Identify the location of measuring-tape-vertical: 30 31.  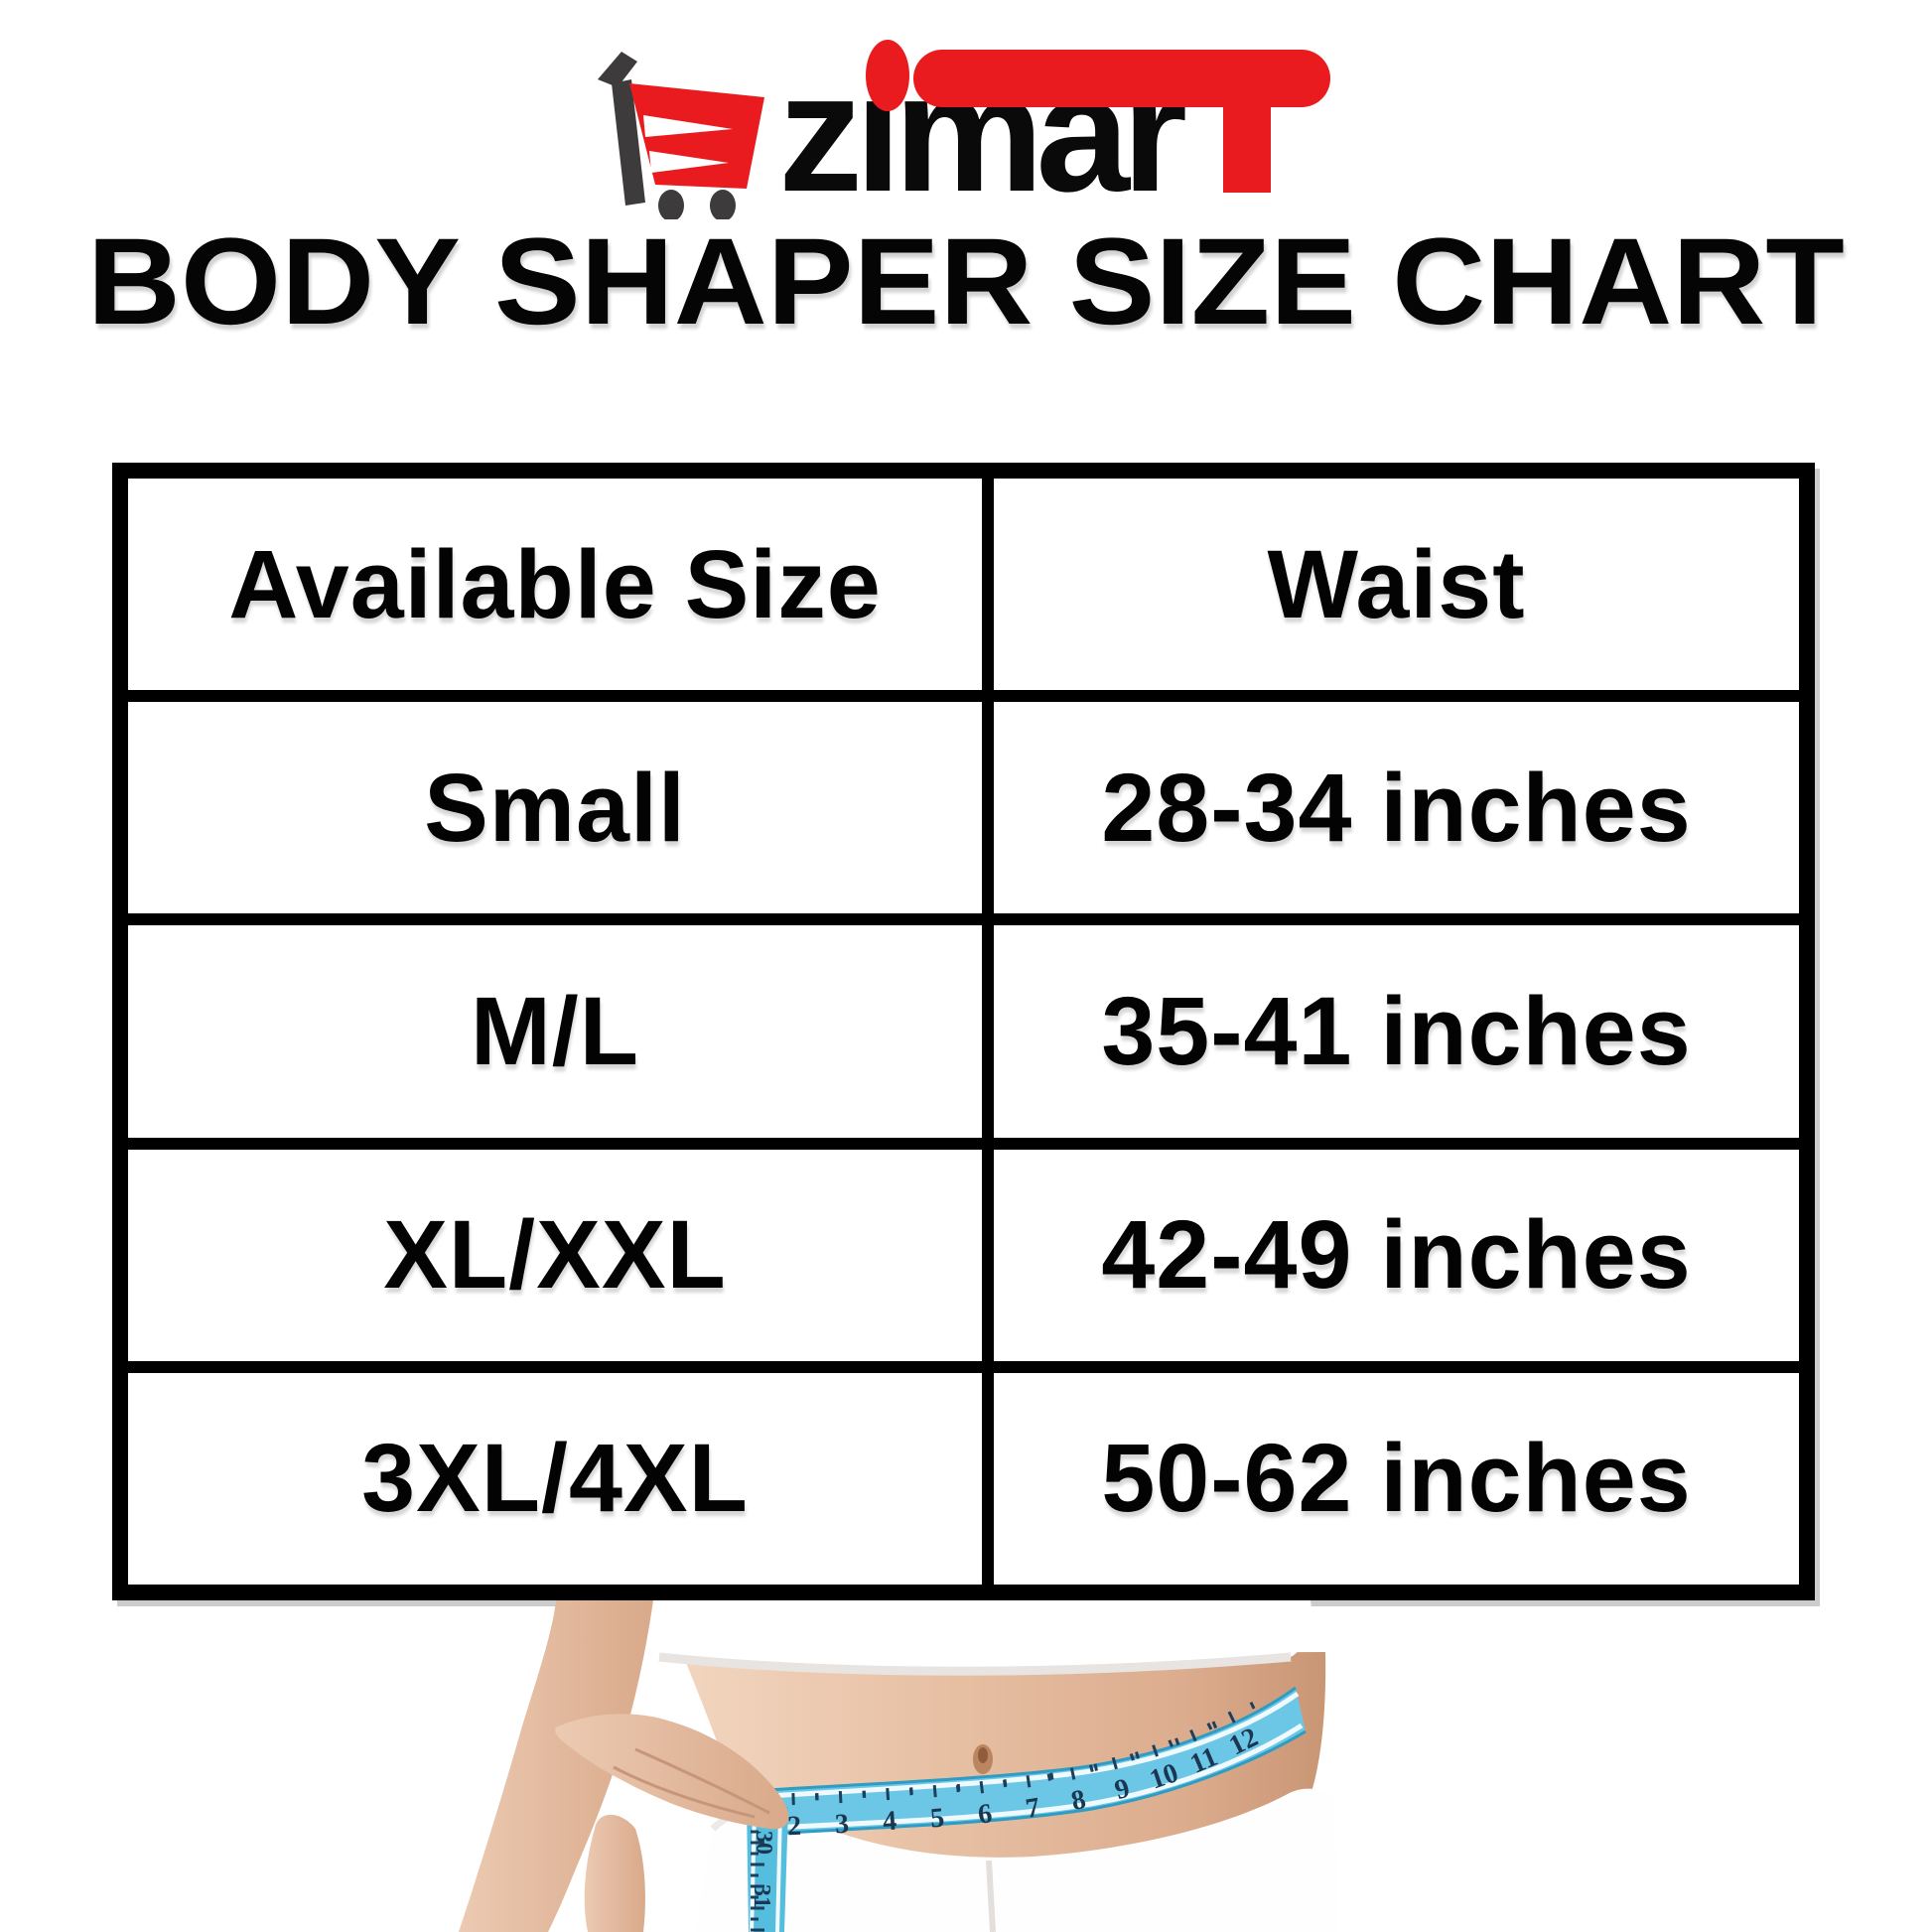
(768, 1868).